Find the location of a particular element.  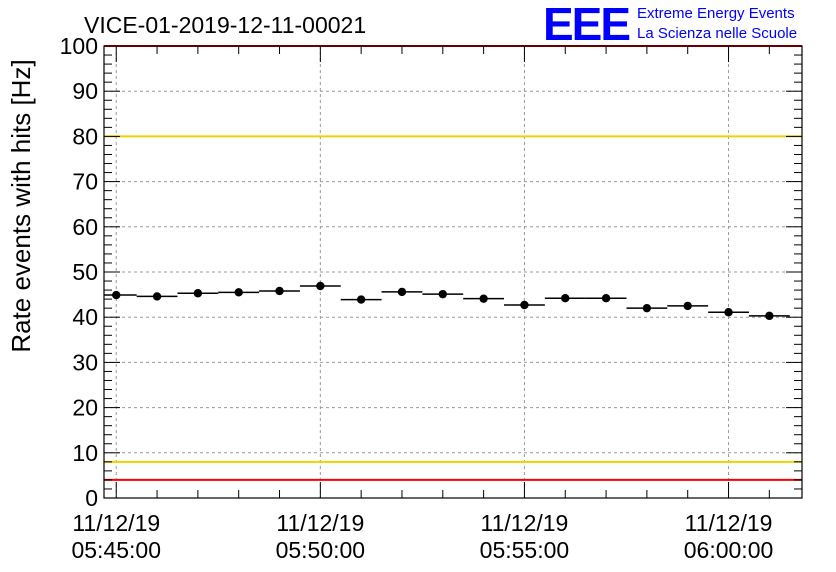

y-tick-label: 20 is located at coordinates (85, 408).